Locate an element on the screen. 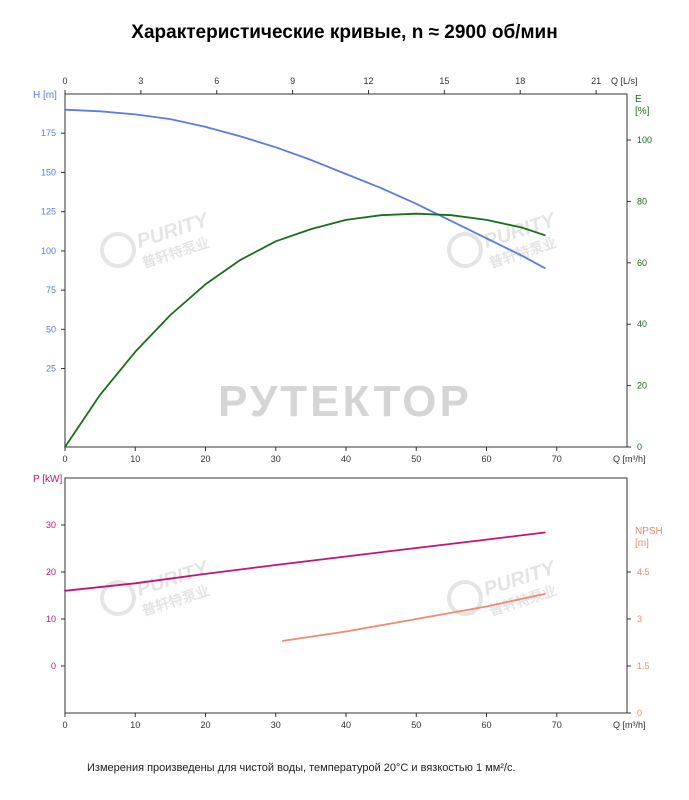 This screenshot has width=689, height=800. x2-tick-label: 6 is located at coordinates (216, 81).